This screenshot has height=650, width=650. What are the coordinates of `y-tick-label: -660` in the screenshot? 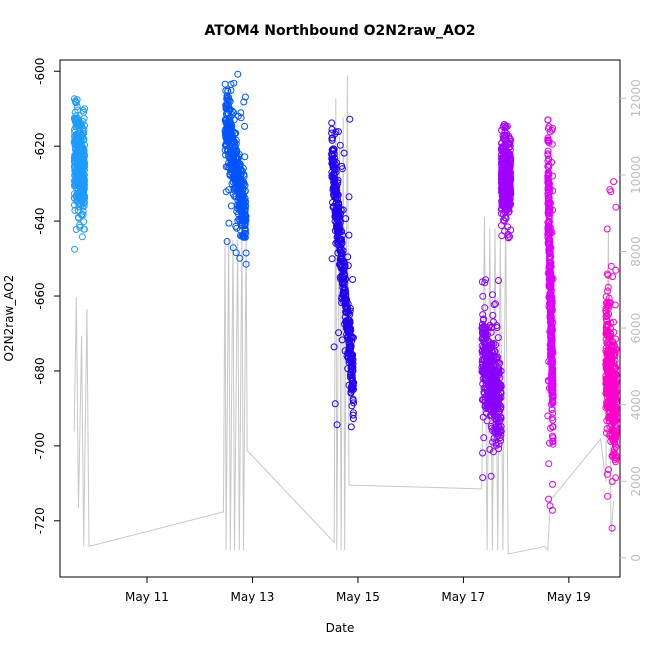 It's located at (40, 295).